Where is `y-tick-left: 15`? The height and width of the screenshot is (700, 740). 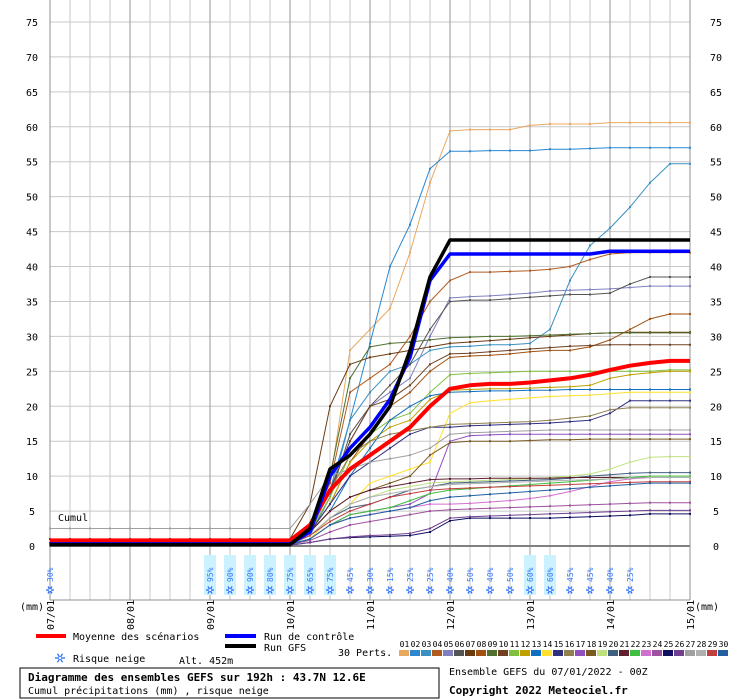 y-tick-left: 15 is located at coordinates (32, 442).